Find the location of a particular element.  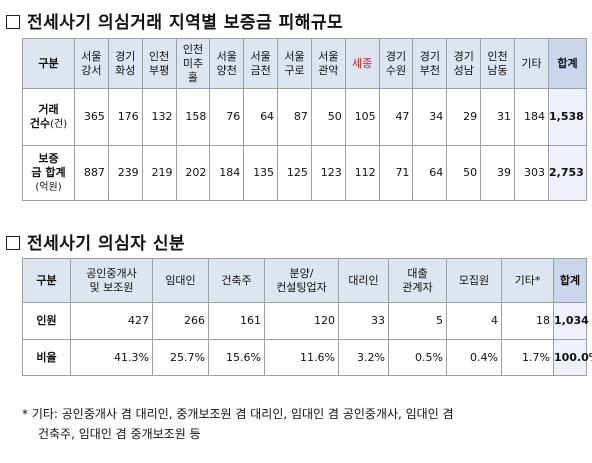

table1-col-header: 인천 남동 is located at coordinates (497, 63).